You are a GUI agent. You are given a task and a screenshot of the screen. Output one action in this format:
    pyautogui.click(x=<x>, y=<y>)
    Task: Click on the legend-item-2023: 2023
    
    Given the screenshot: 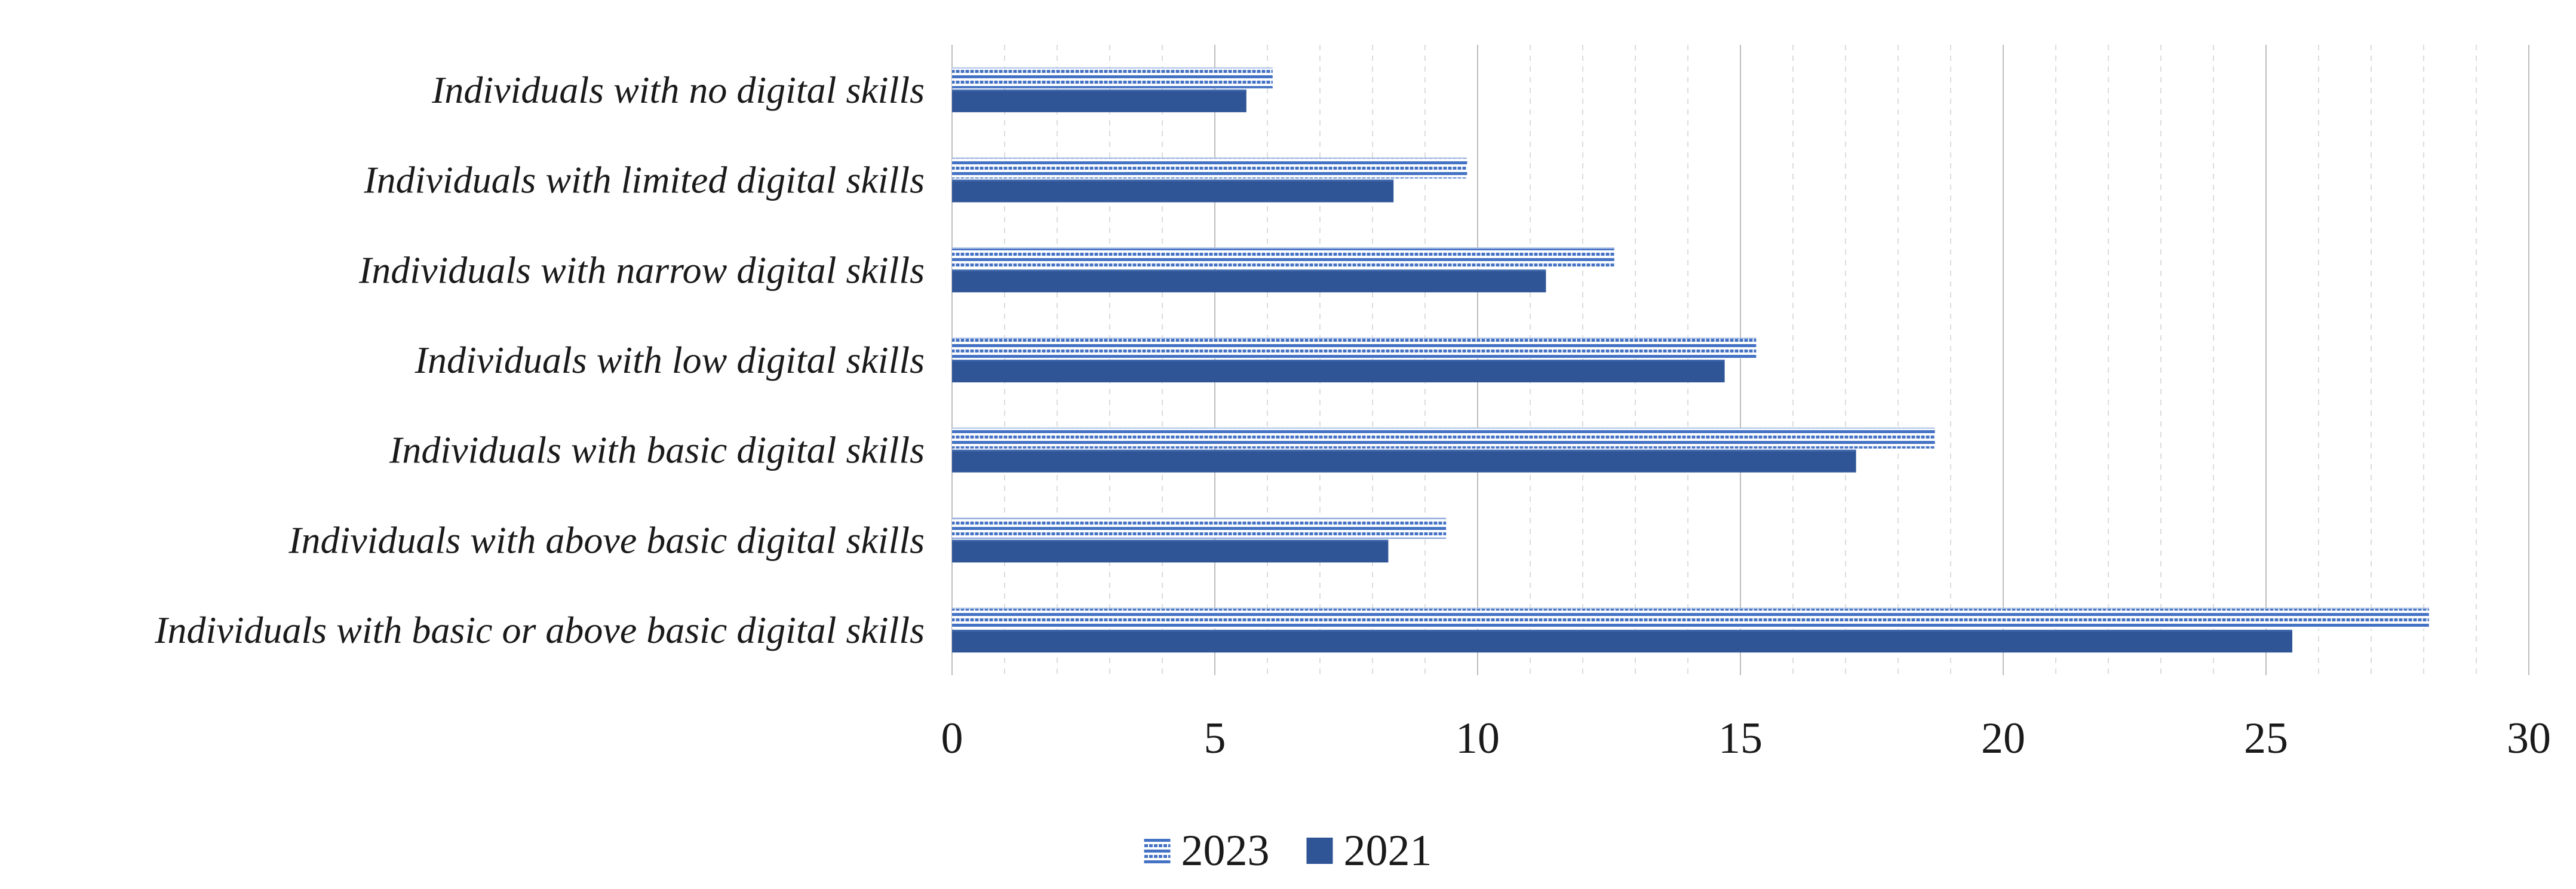 What is the action you would take?
    pyautogui.click(x=1207, y=850)
    